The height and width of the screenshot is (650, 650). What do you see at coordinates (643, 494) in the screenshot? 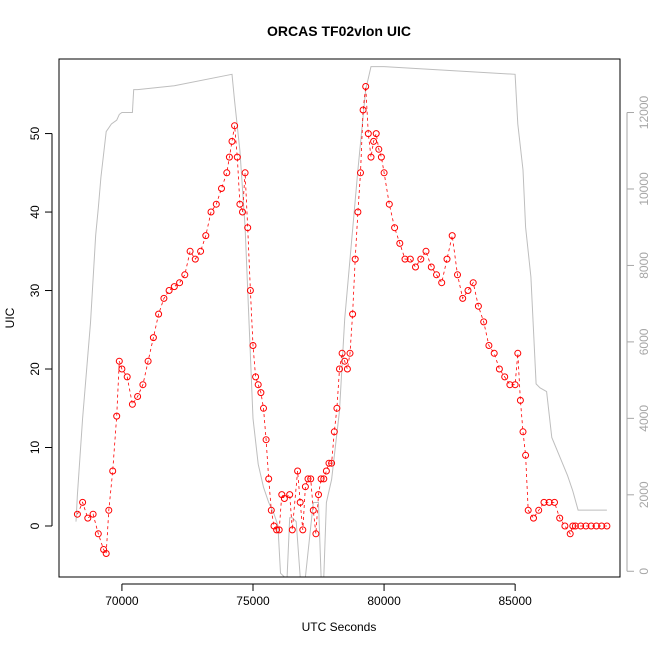
I see `y2-tick-label: 2000` at bounding box center [643, 494].